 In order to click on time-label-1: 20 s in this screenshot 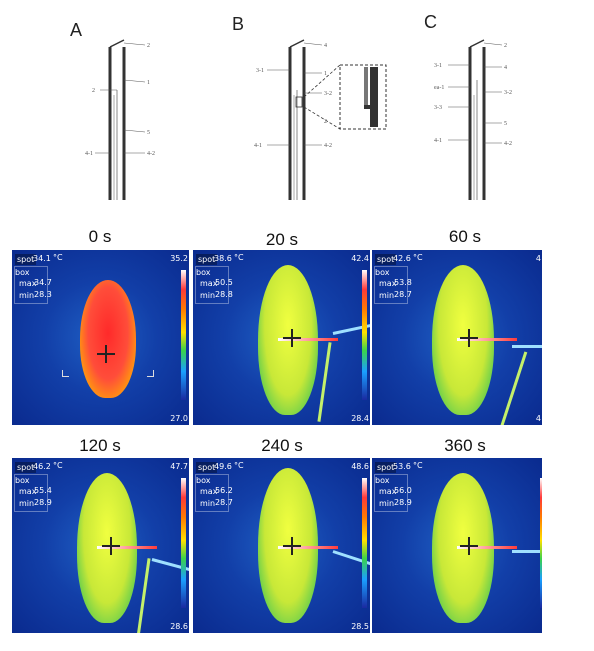, I will do `click(282, 239)`.